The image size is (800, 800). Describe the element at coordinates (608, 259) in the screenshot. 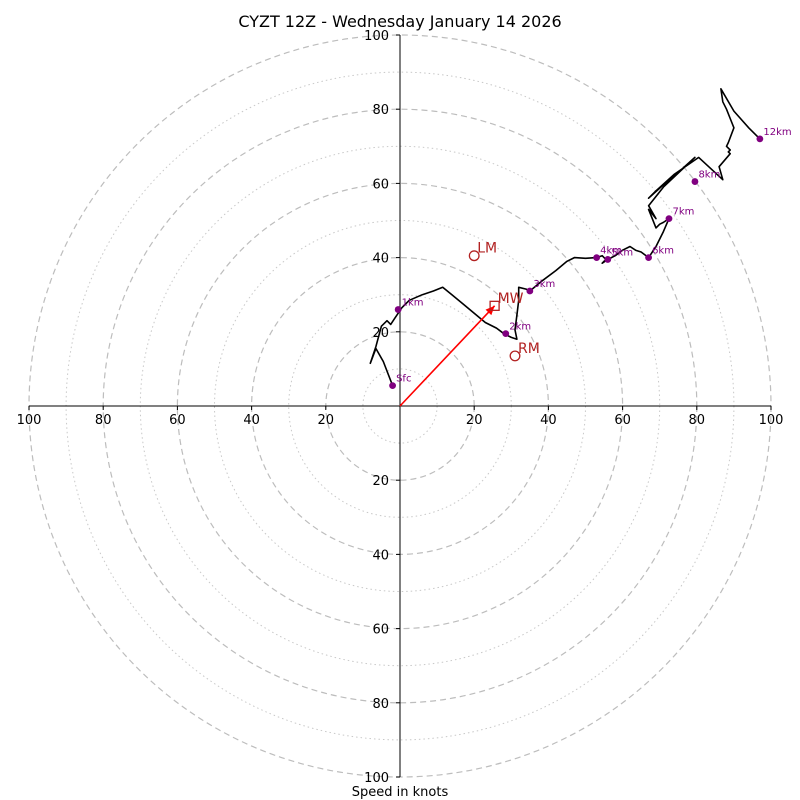

I see `height-marker-5km` at that location.